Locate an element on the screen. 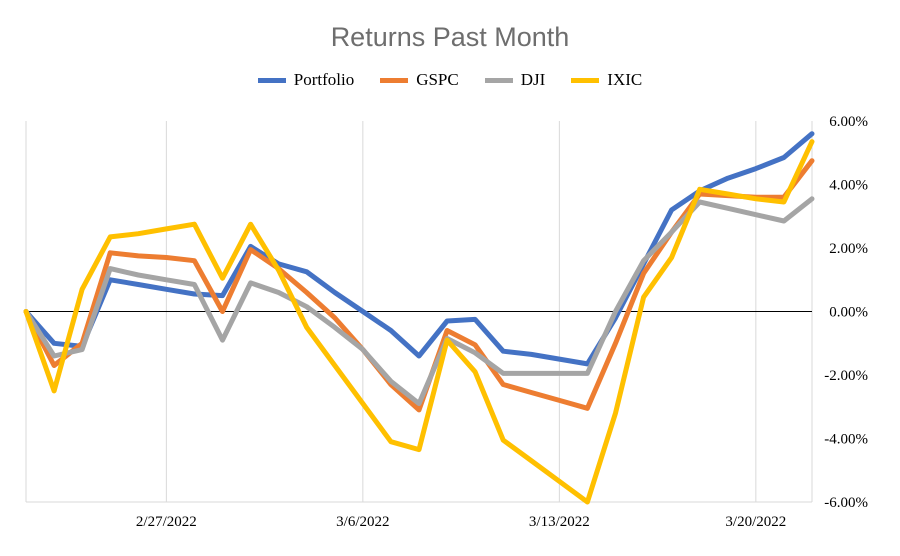 Image resolution: width=900 pixels, height=556 pixels. legend-label-dji: DJI is located at coordinates (533, 79).